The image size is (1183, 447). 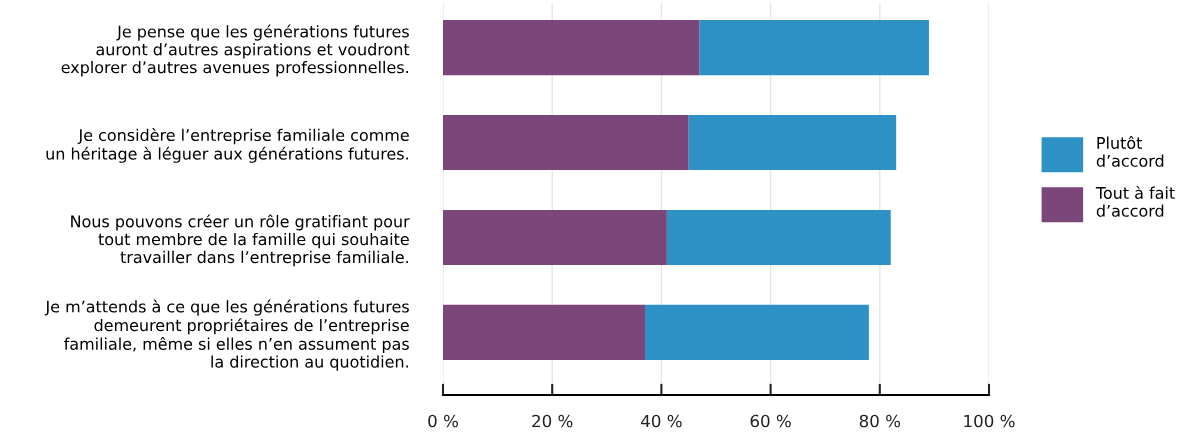 I want to click on legend-label: Tout à fait d’accord, so click(x=1135, y=201).